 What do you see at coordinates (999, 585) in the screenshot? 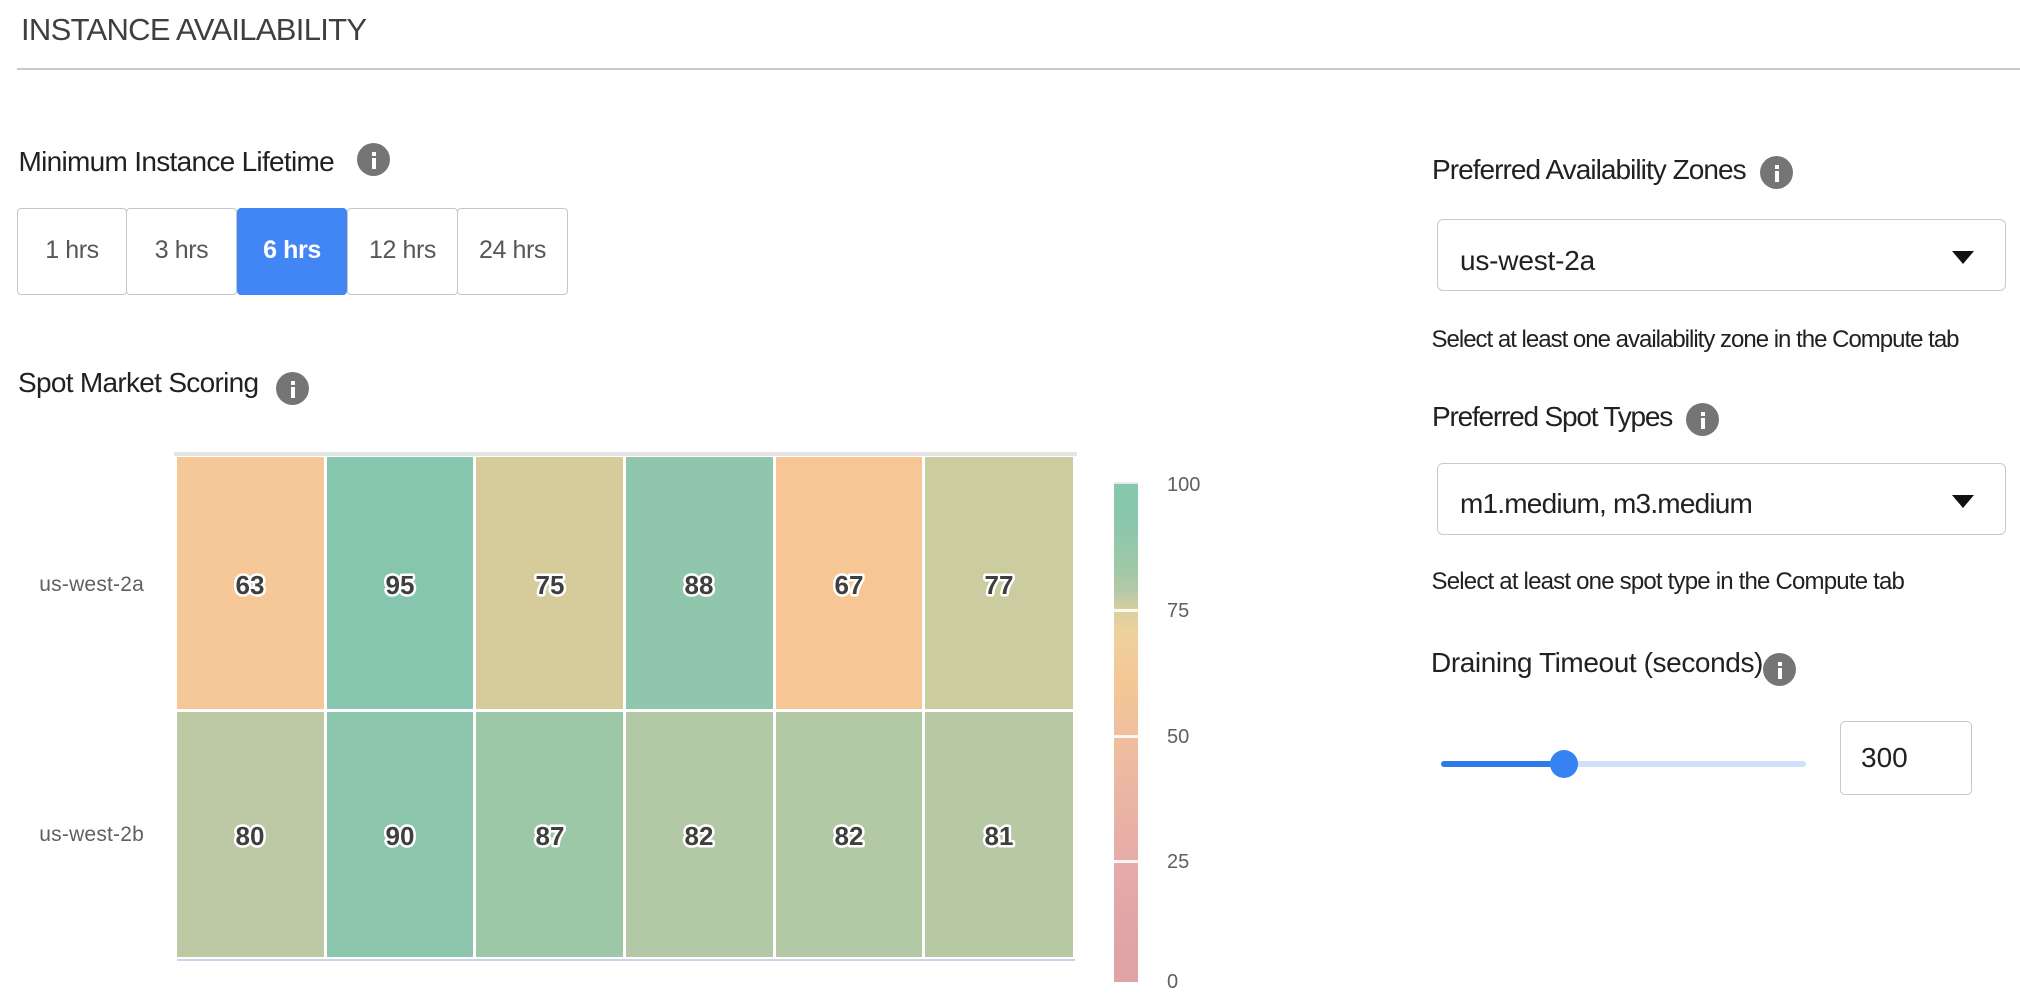
I see `svg-text: 77` at bounding box center [999, 585].